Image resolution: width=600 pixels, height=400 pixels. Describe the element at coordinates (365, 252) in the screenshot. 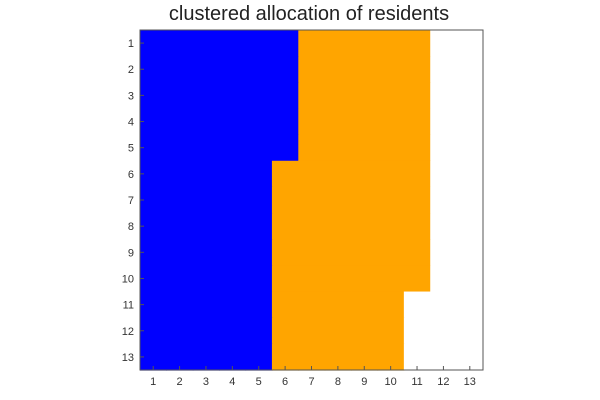

I see `heatmap-cell-r9-c9` at that location.